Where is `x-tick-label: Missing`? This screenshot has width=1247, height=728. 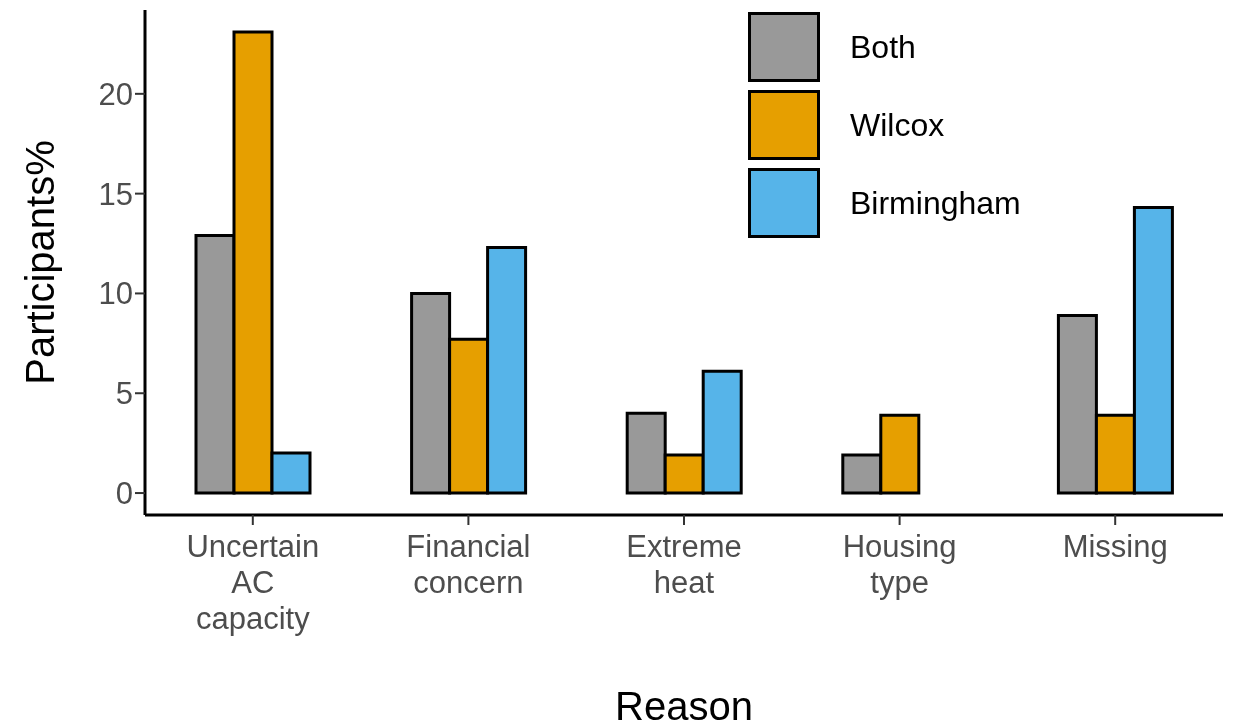
x-tick-label: Missing is located at coordinates (1115, 546).